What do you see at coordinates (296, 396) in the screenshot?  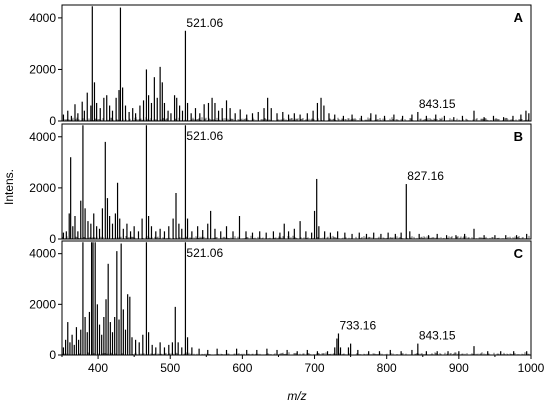 I see `x-axis-label: m/z` at bounding box center [296, 396].